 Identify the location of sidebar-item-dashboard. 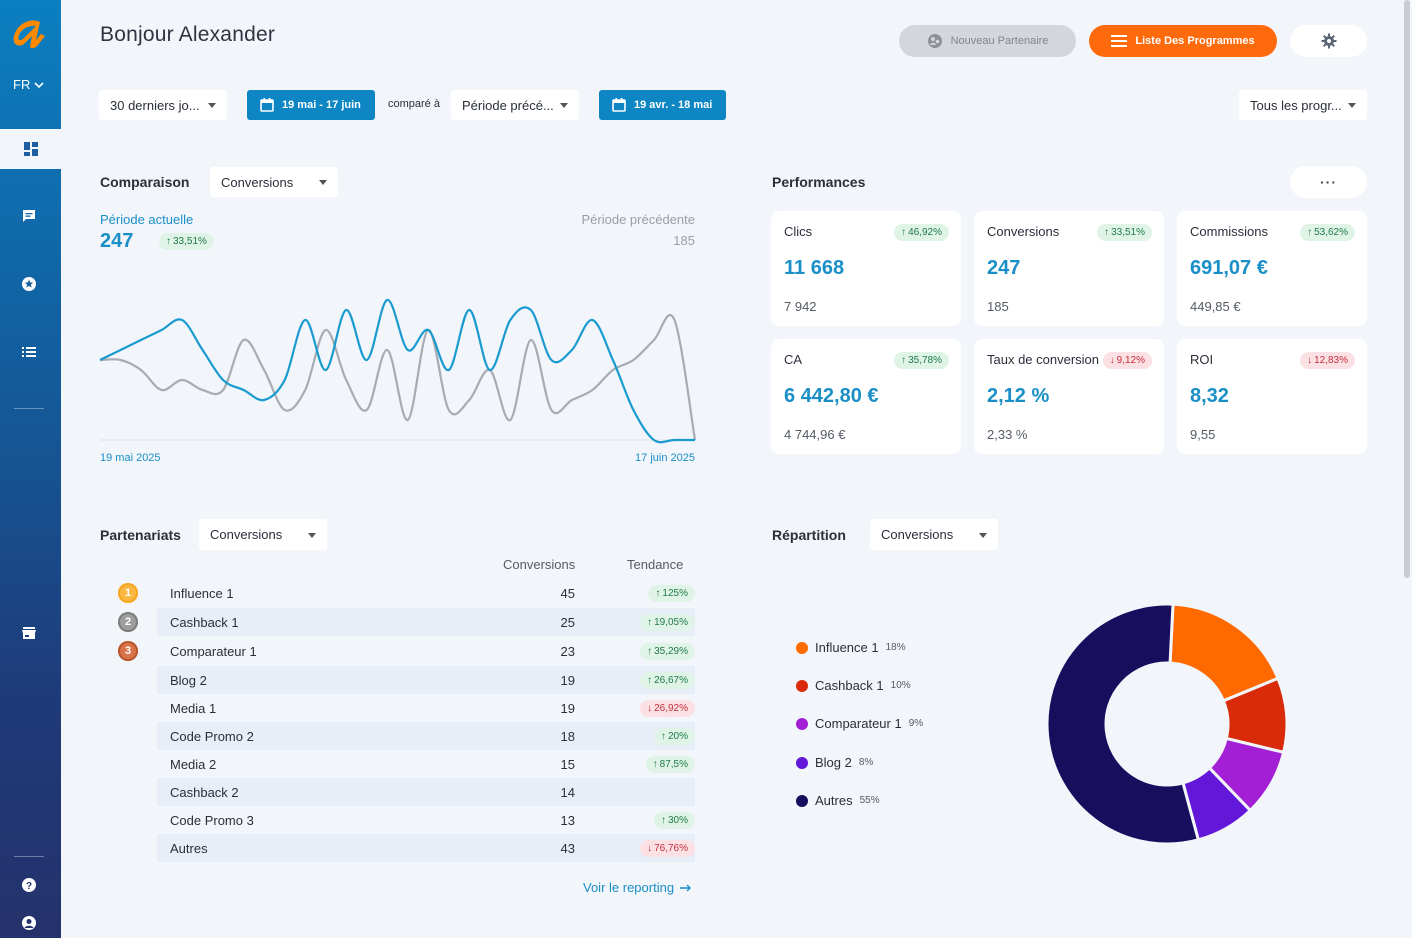
(30, 149).